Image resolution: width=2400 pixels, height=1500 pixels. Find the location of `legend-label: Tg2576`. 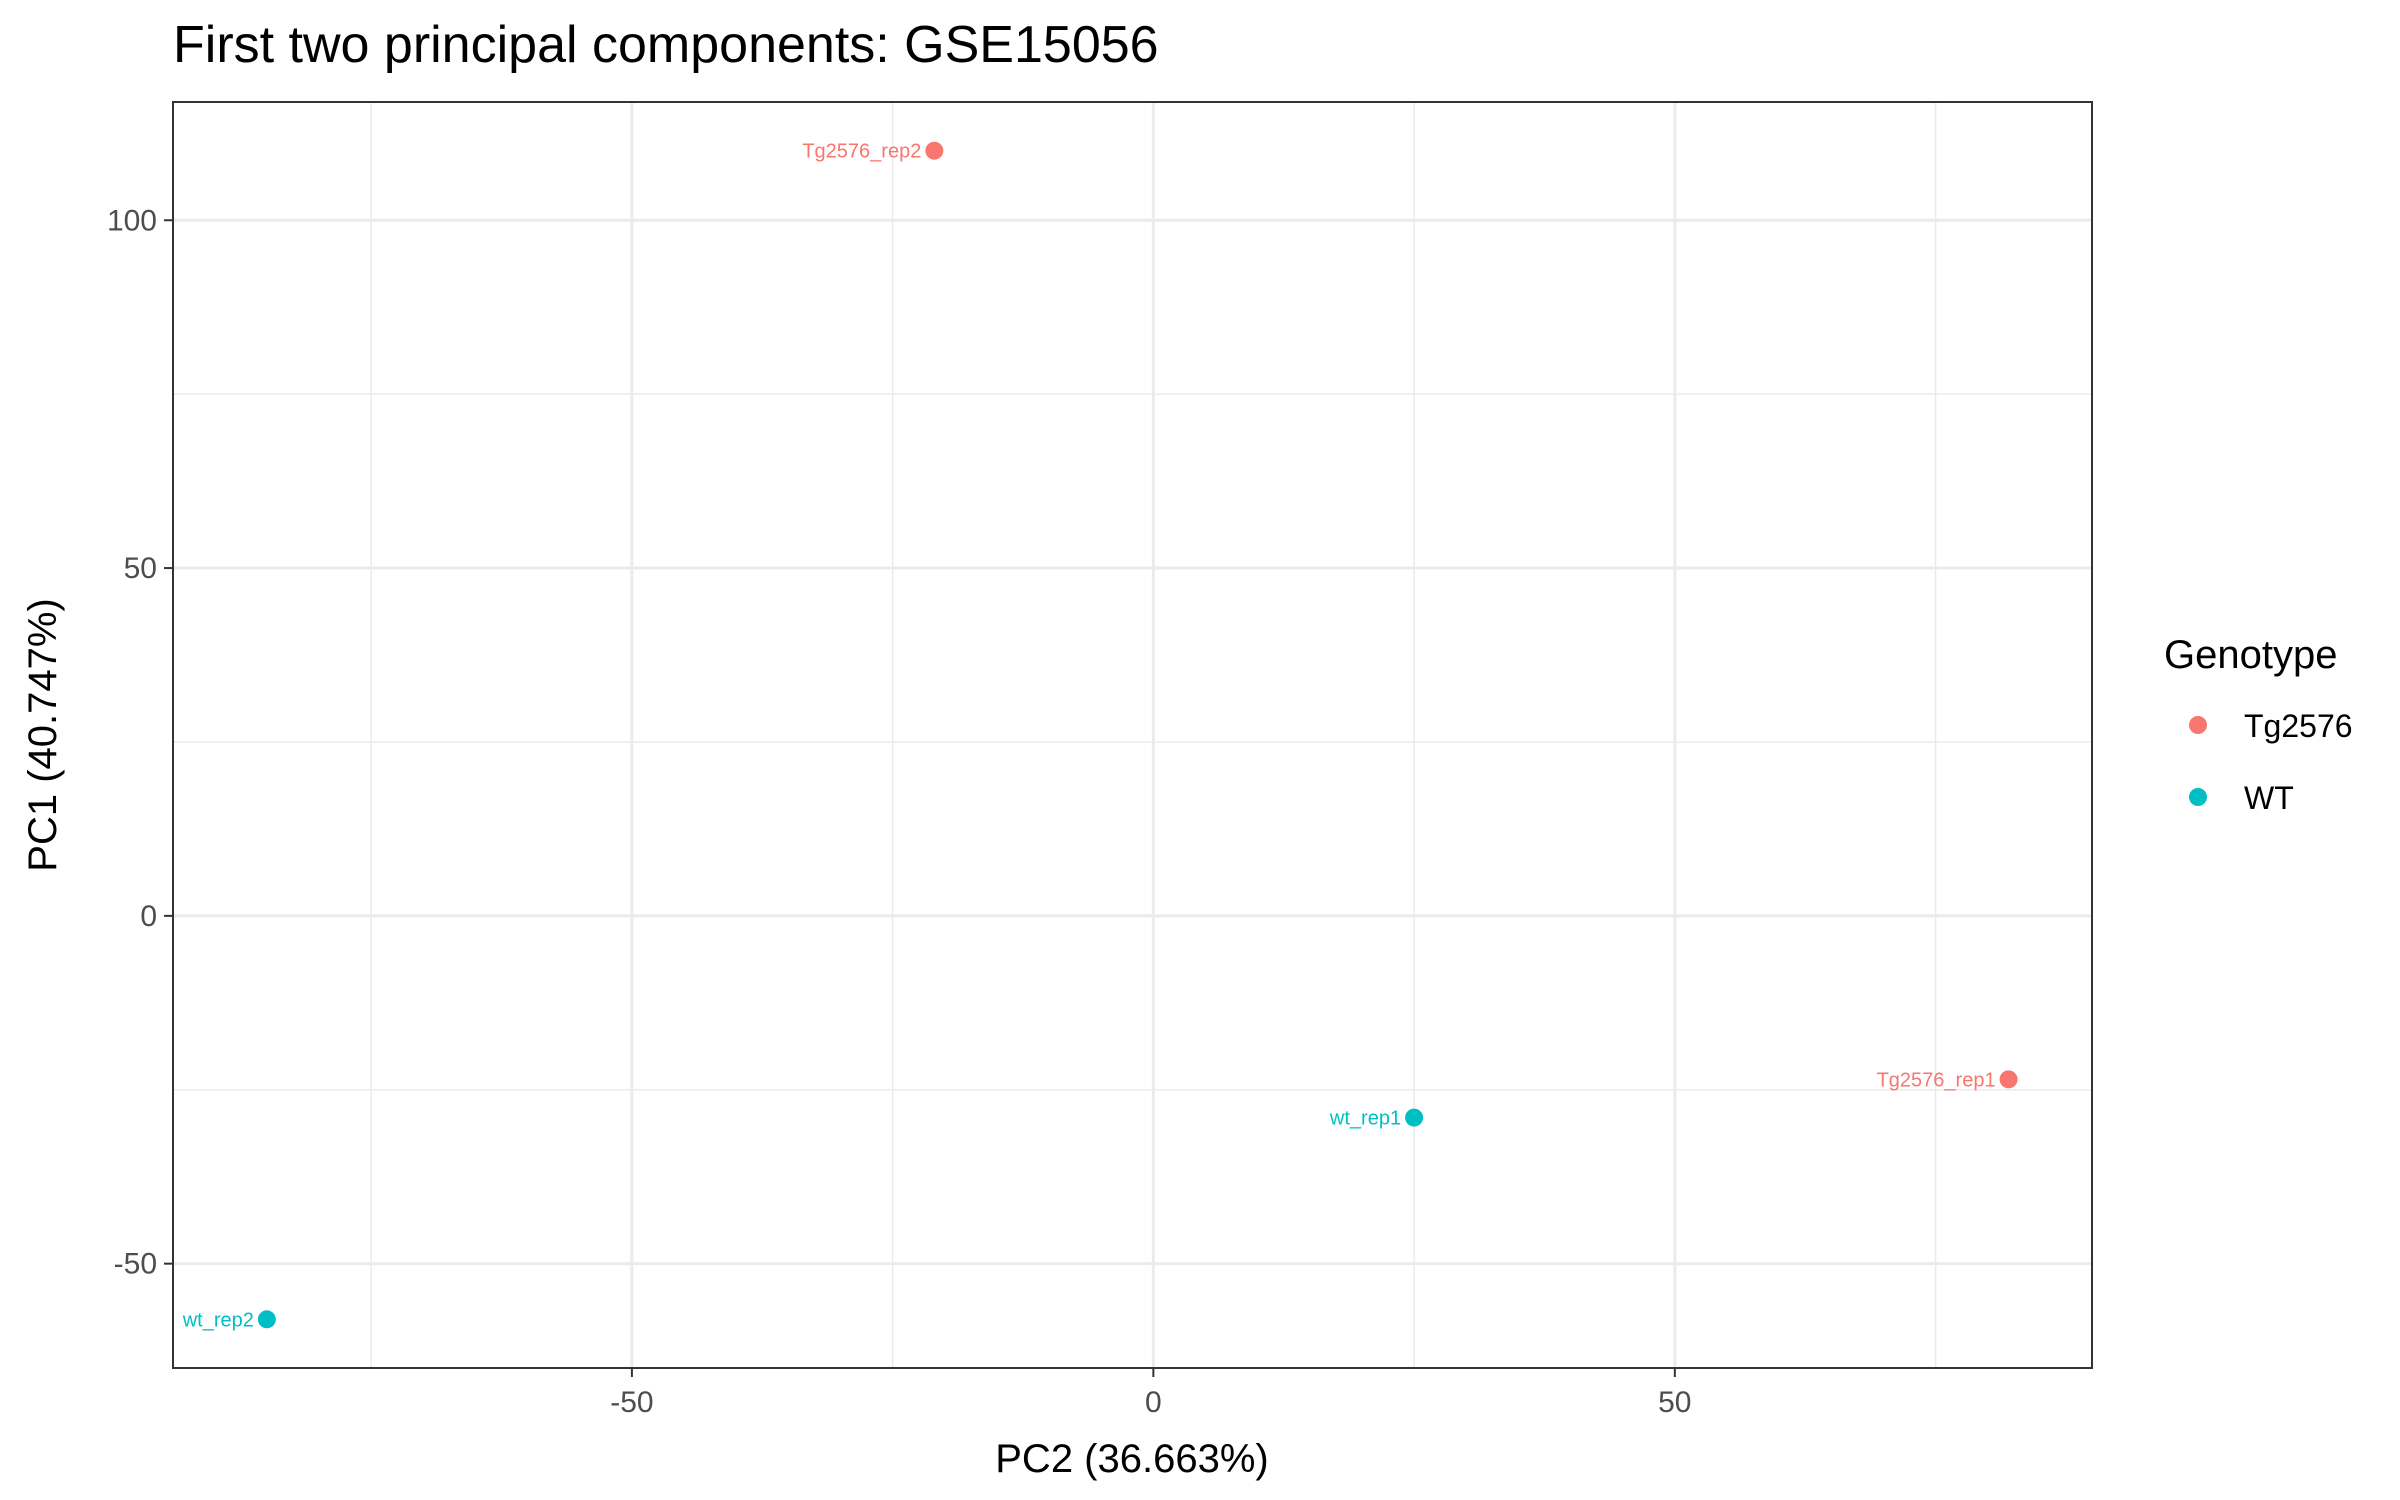

legend-label: Tg2576 is located at coordinates (2298, 726).